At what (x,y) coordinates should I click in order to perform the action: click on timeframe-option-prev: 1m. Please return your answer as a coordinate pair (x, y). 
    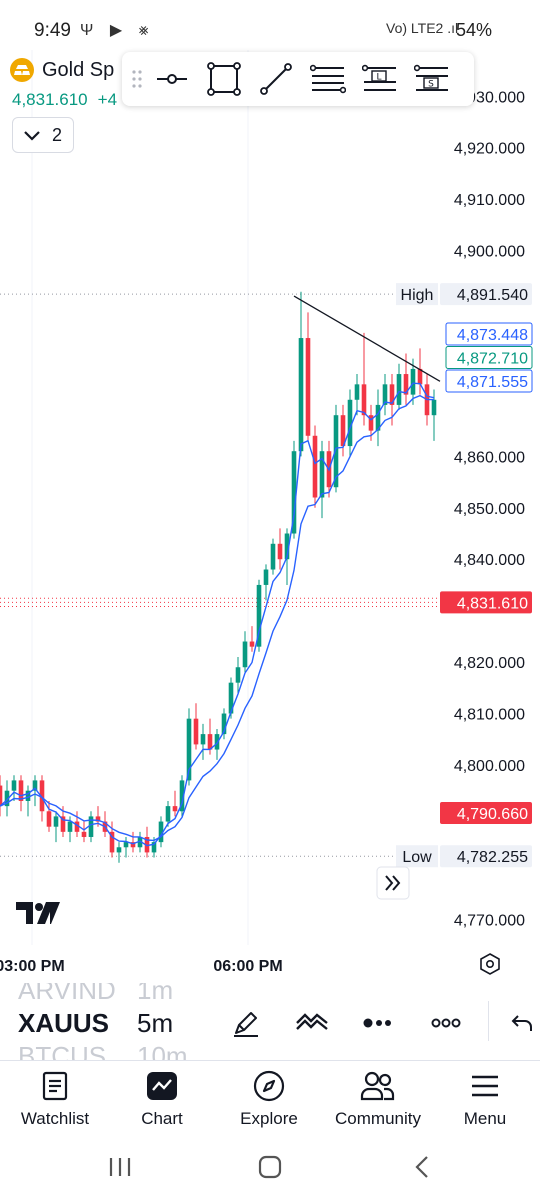
    Looking at the image, I should click on (155, 994).